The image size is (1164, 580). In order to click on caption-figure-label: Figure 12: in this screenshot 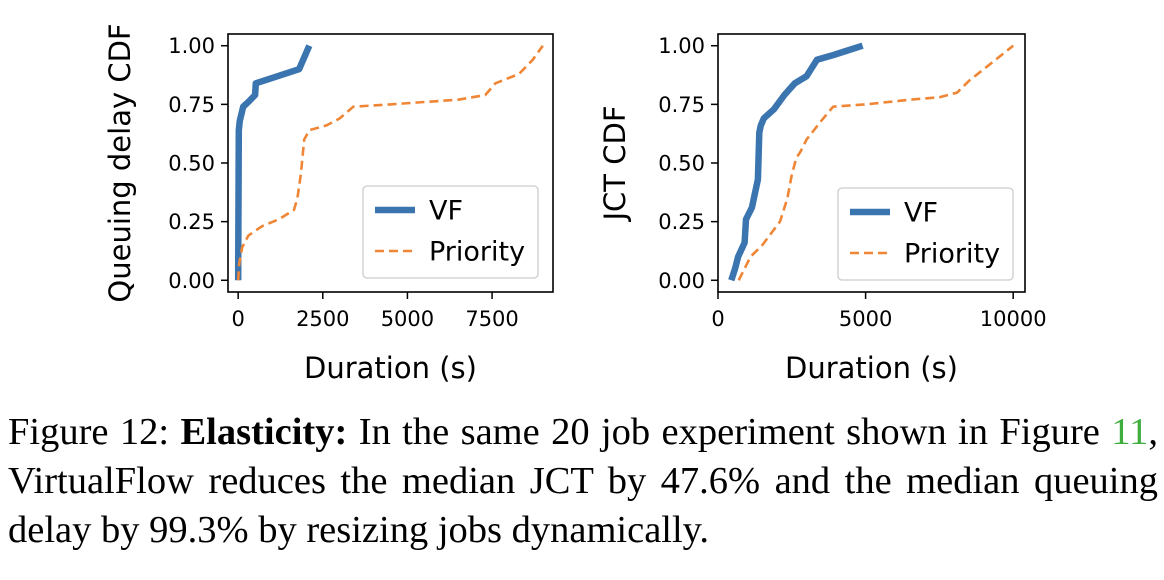, I will do `click(89, 432)`.